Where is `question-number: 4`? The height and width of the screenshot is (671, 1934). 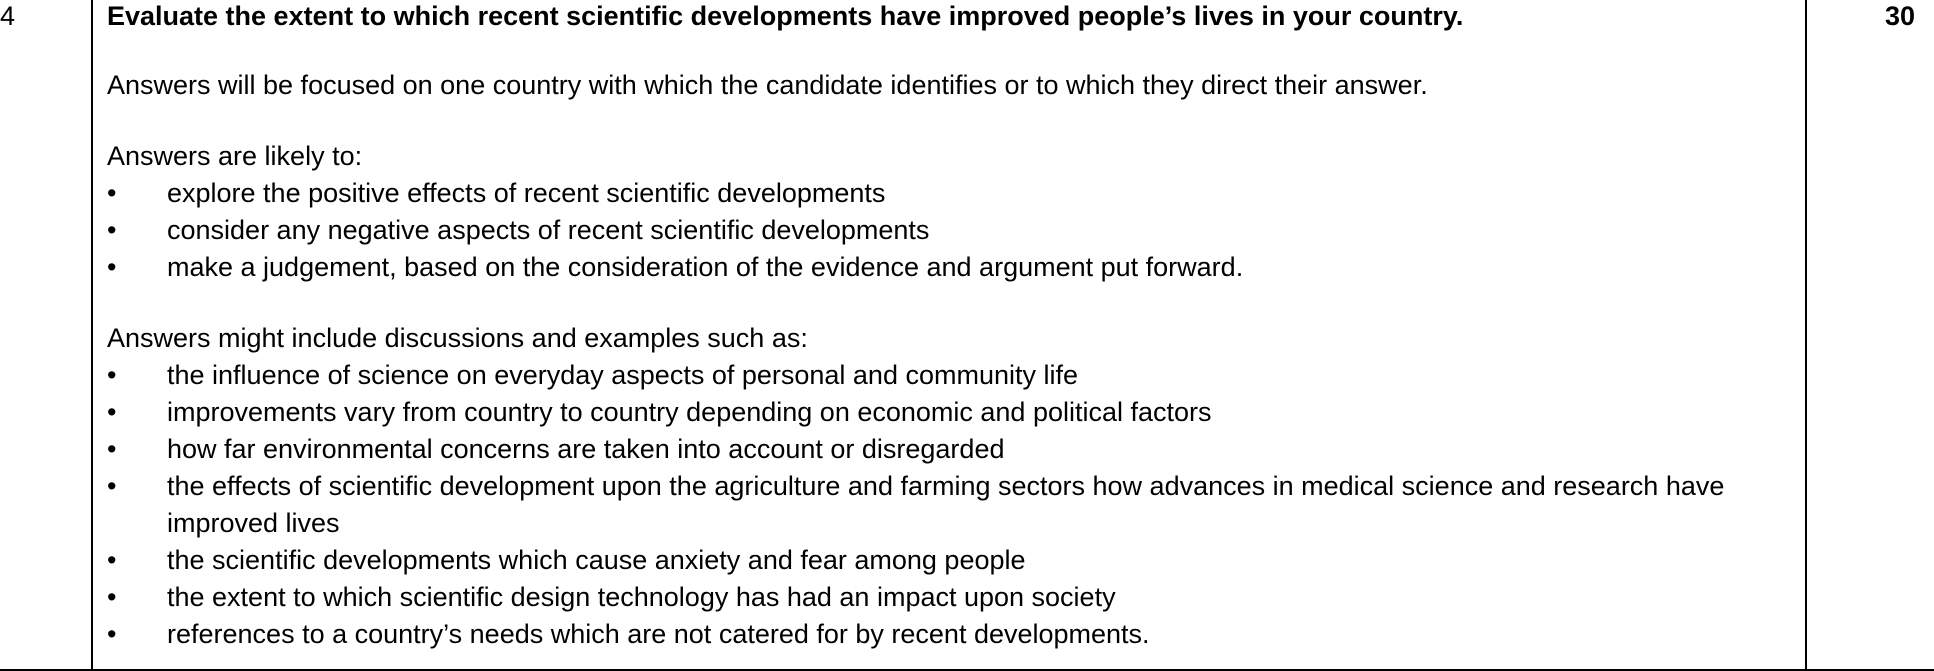 question-number: 4 is located at coordinates (8, 16).